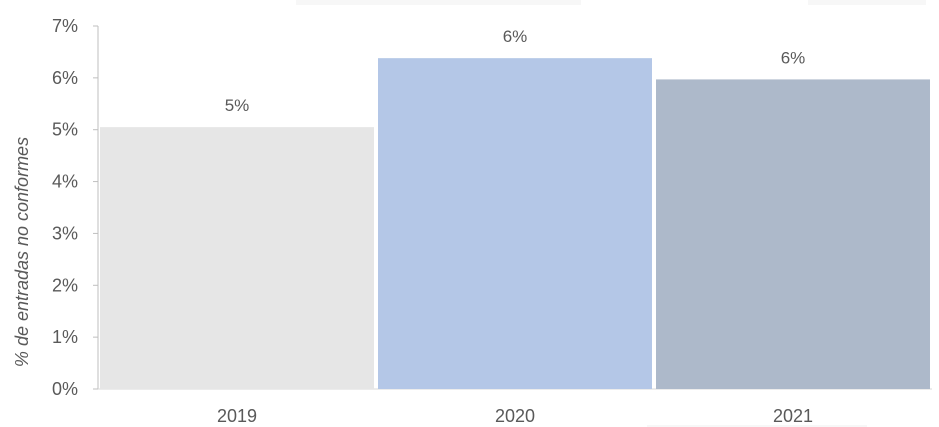 This screenshot has width=939, height=427. I want to click on y-tick-label: 6%, so click(65, 78).